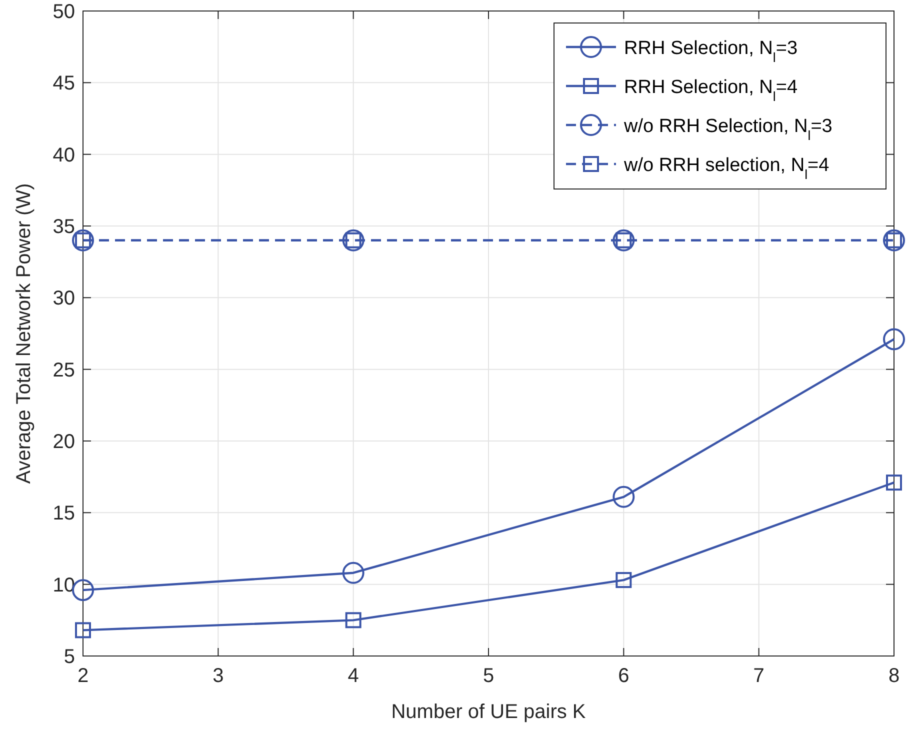 The width and height of the screenshot is (906, 736). What do you see at coordinates (727, 129) in the screenshot?
I see `legend-label: w/o RRH Selection, N$_{l}$=3` at bounding box center [727, 129].